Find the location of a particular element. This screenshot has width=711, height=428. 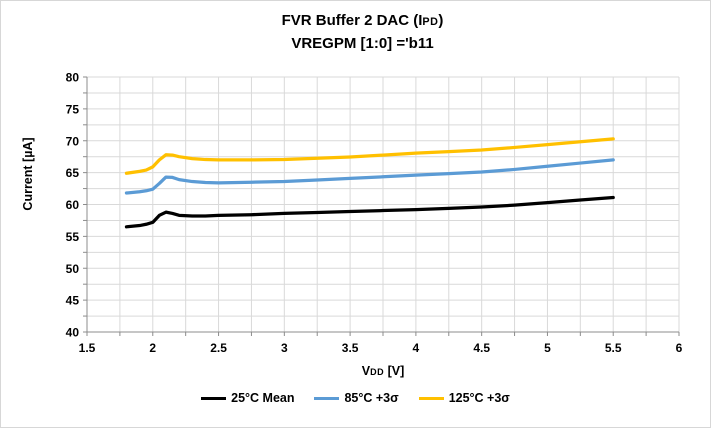

x-tick-label: 3 is located at coordinates (284, 348).